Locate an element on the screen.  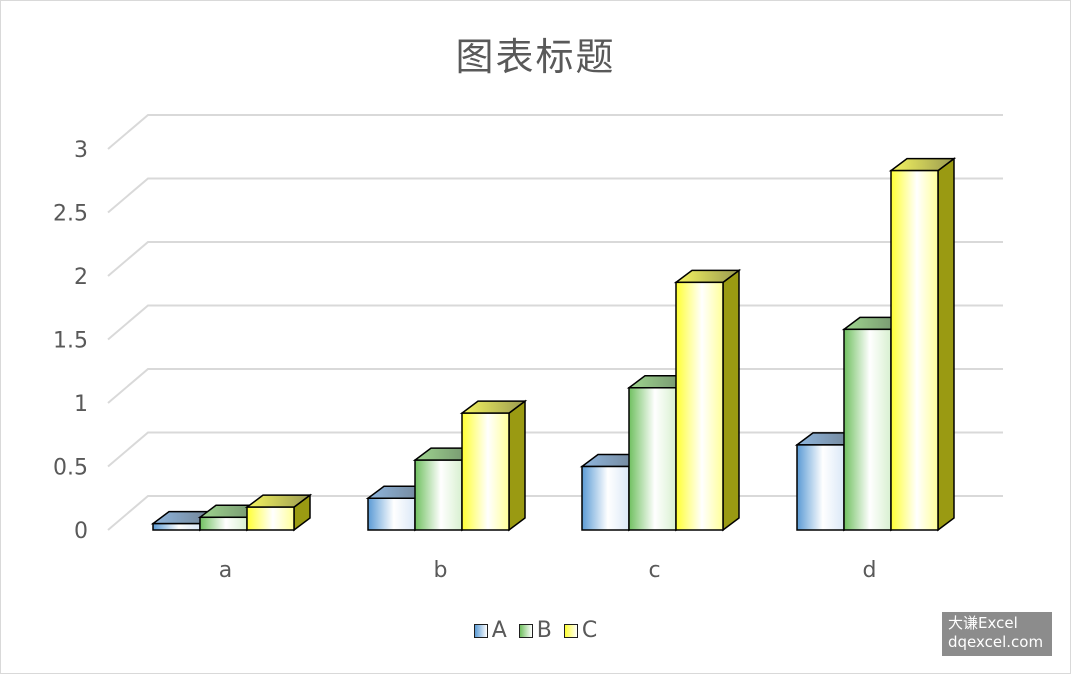
y-tick-label: 1 is located at coordinates (81, 404).